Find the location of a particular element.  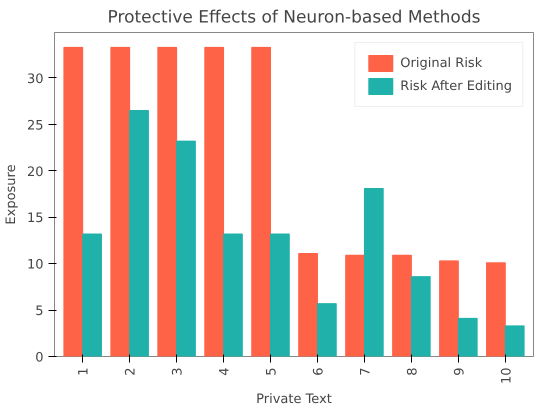

y-tick-label: 20 is located at coordinates (35, 172).